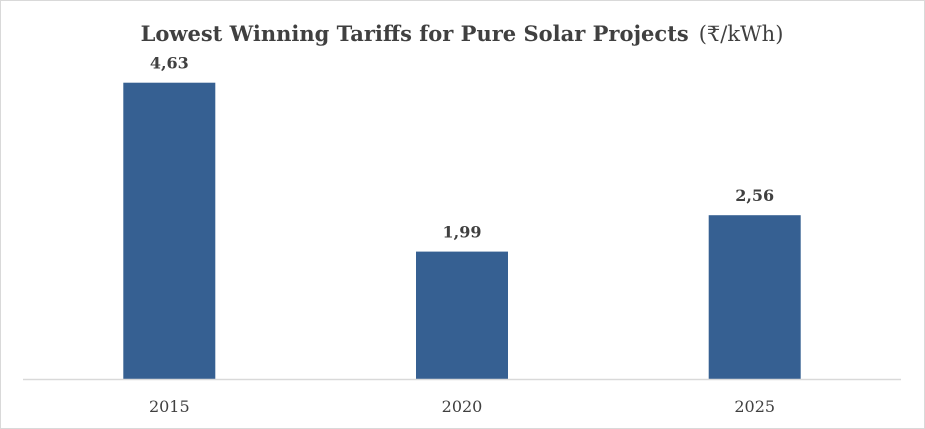  I want to click on bar-2025, so click(754, 297).